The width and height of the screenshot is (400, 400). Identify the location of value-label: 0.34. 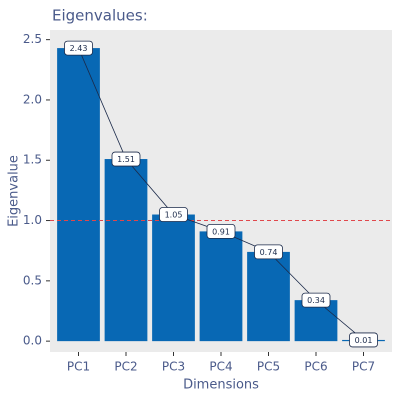
(316, 300).